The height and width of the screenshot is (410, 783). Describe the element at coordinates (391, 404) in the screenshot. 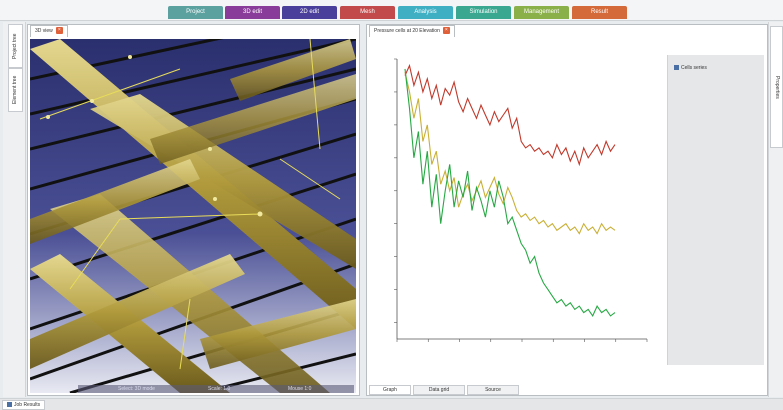

I see `bottom-bar: Job Results` at that location.